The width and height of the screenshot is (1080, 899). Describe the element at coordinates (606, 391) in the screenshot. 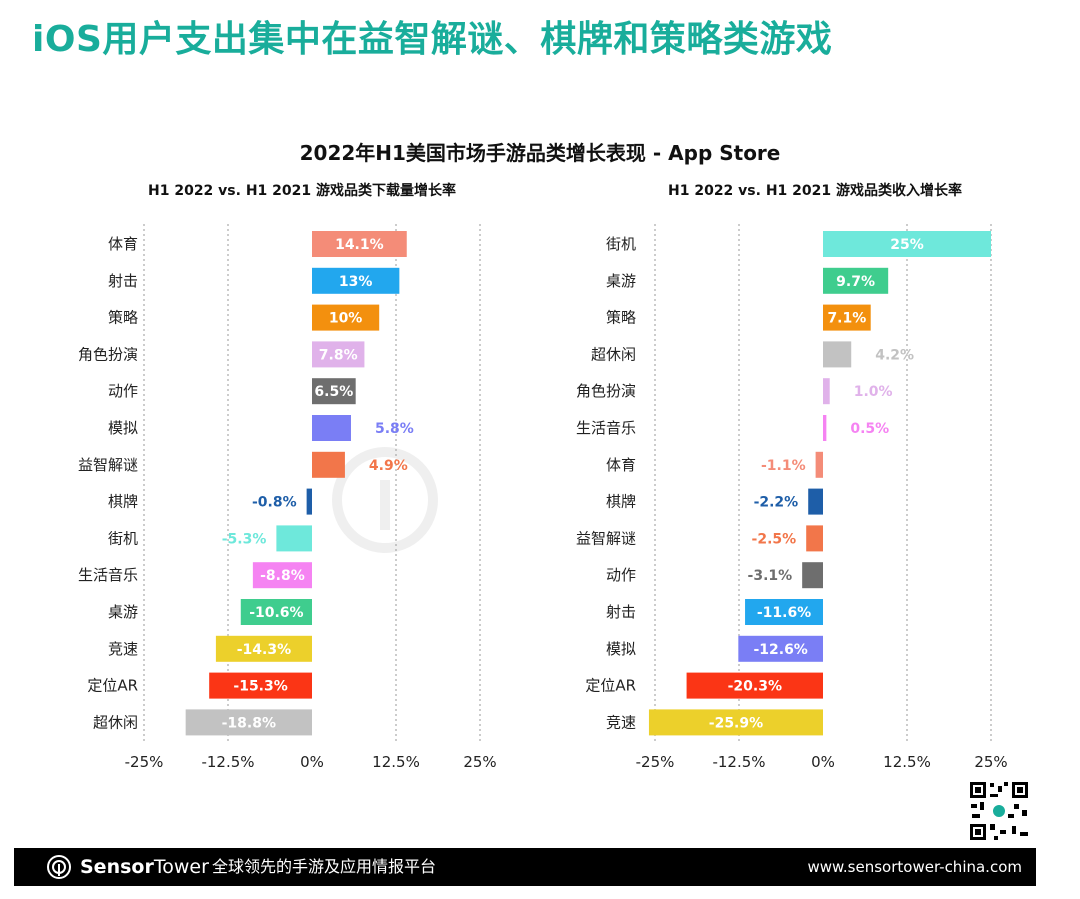

I see `revenue-category-label: 角色扮演` at that location.